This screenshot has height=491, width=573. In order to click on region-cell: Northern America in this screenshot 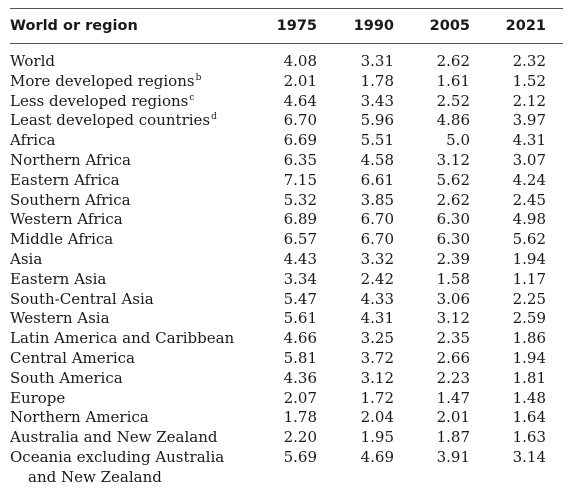, I will do `click(79, 418)`.